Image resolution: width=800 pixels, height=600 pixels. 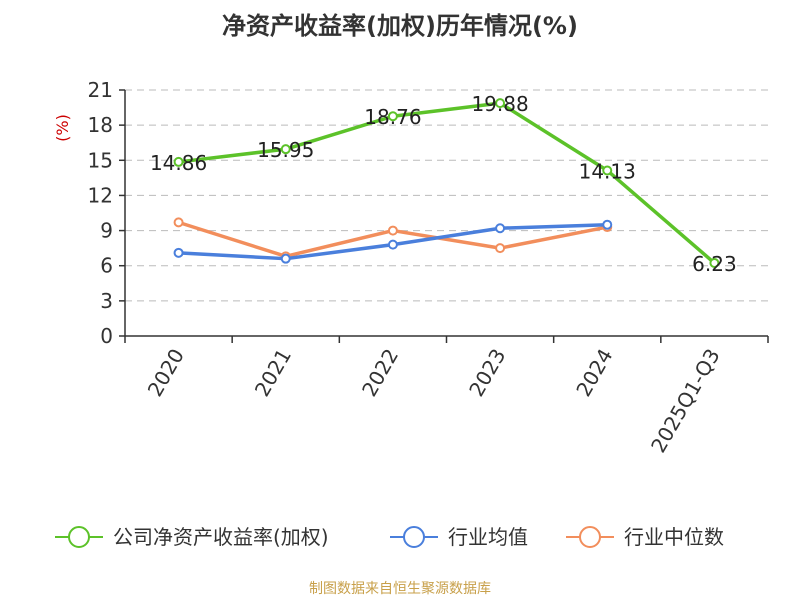 I want to click on legend-item: 行业中位数, so click(x=645, y=537).